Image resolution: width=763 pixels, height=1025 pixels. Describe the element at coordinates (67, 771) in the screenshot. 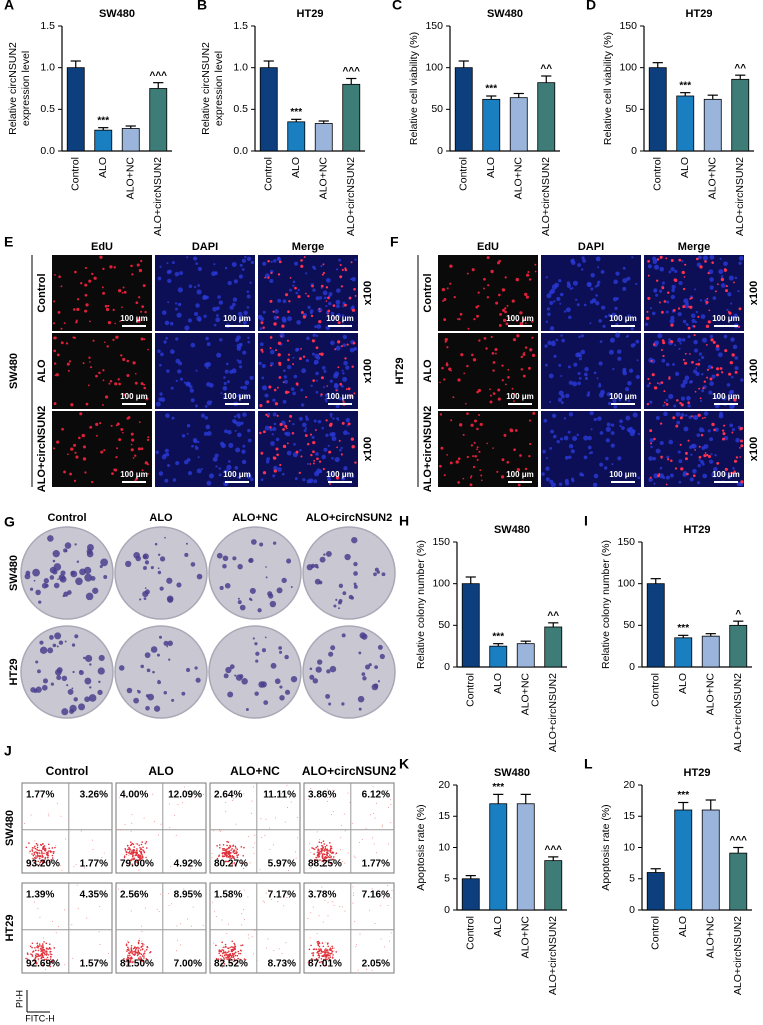

I see `column-header: Control` at that location.